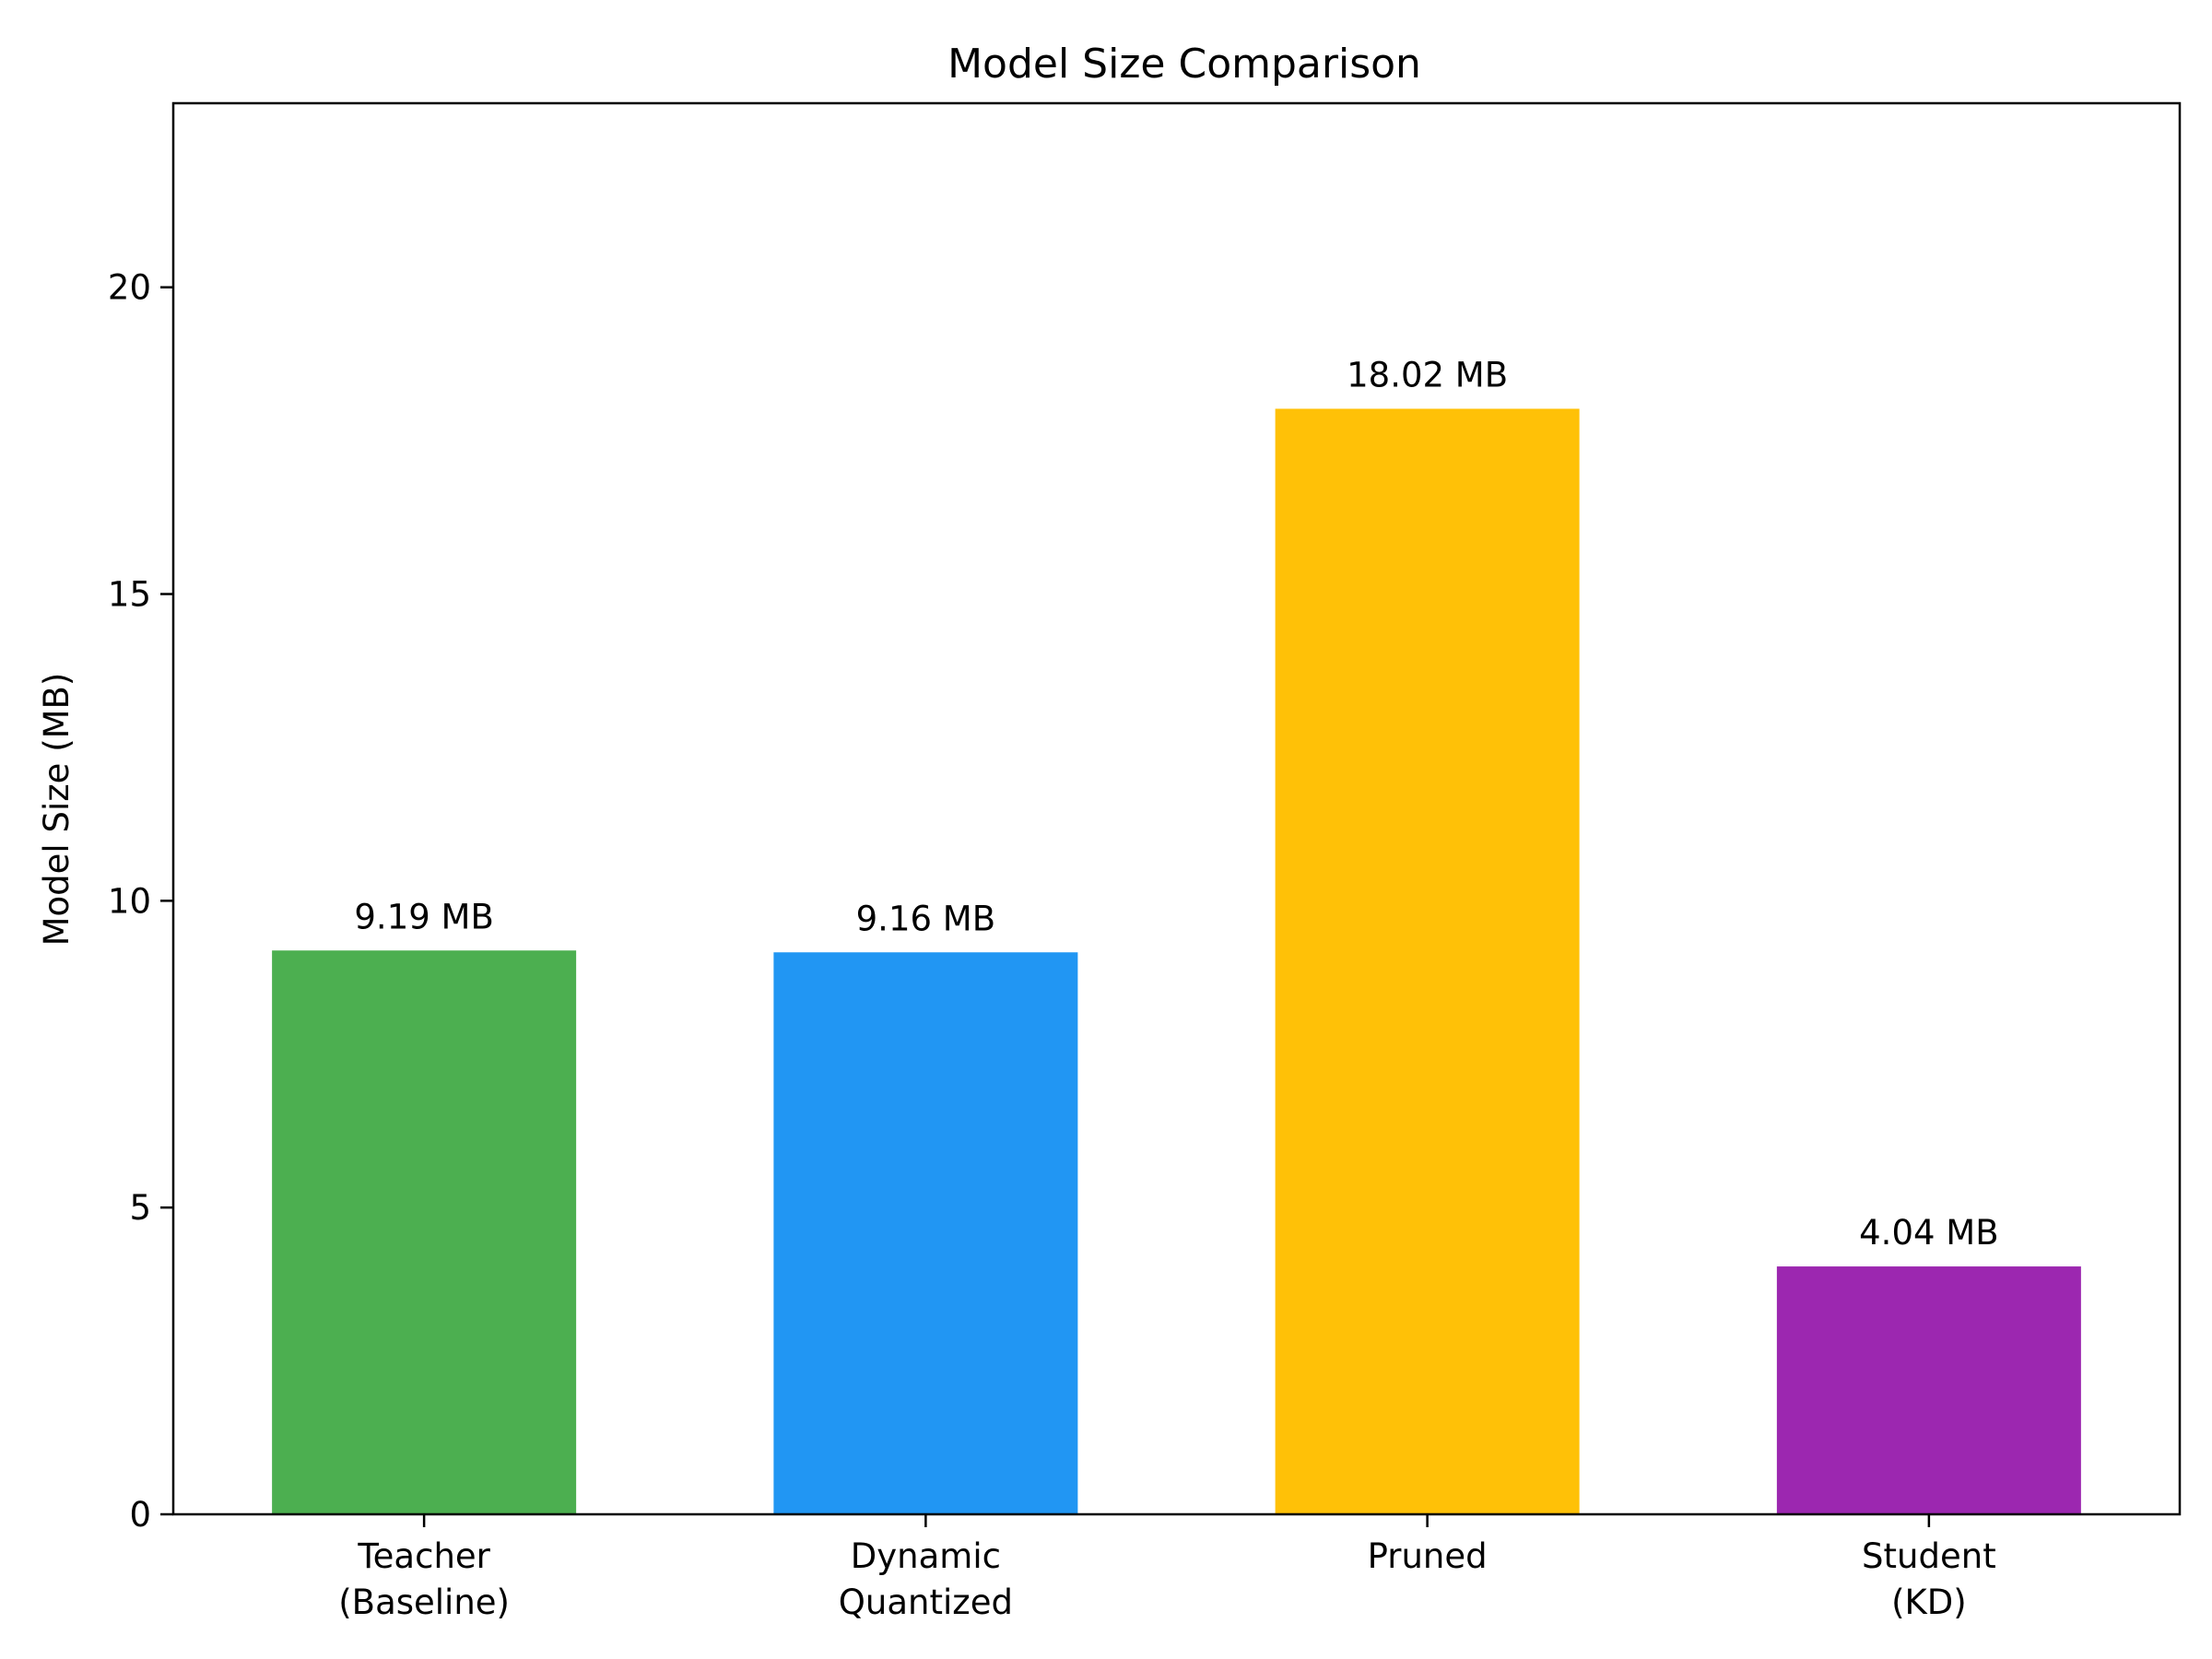  I want to click on bar-value-label: 18.02 MB, so click(1427, 374).